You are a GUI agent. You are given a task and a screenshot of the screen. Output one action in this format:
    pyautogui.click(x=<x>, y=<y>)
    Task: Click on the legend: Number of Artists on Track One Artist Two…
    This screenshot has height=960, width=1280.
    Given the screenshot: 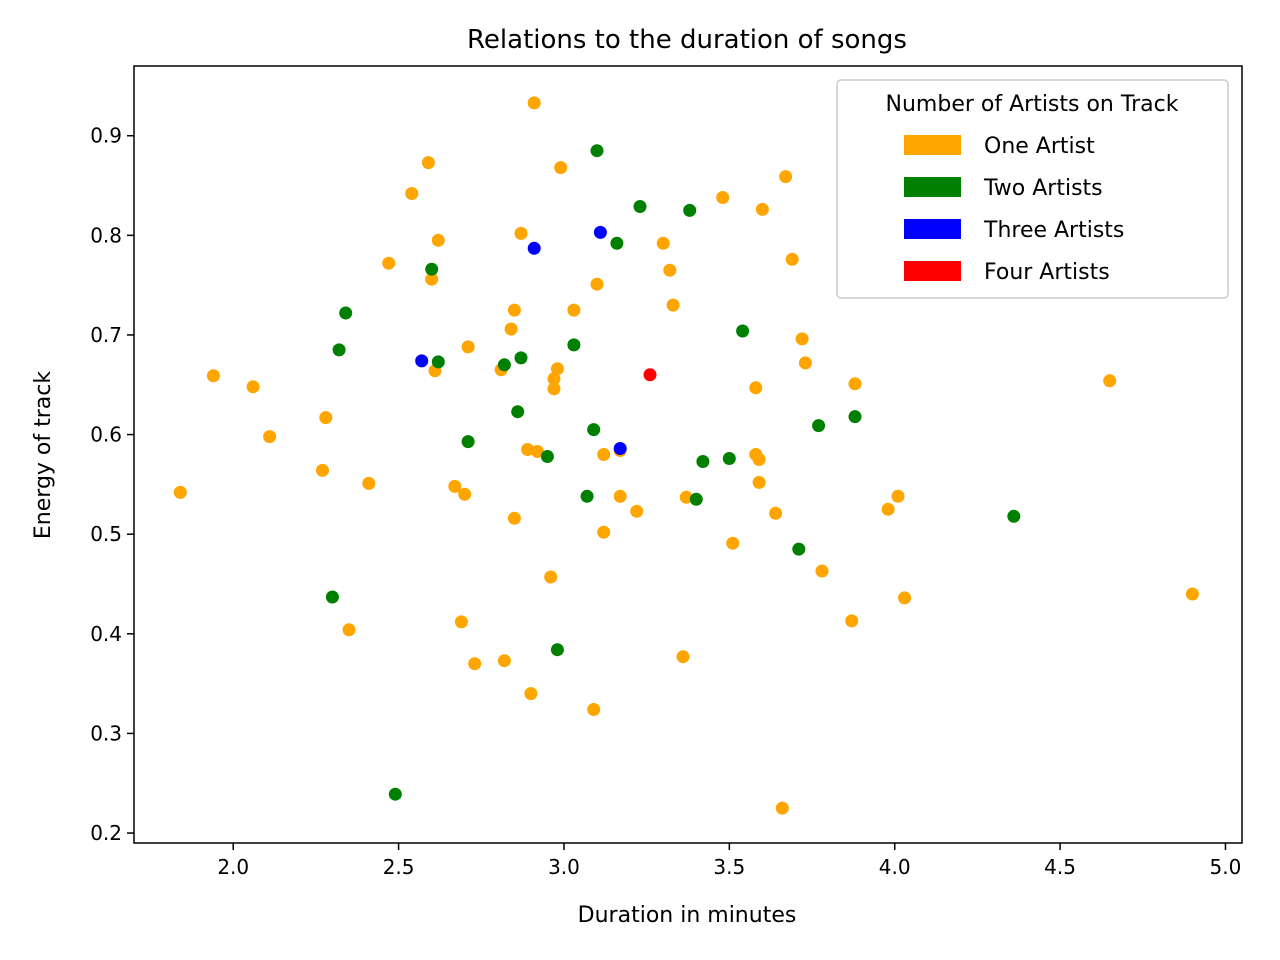 What is the action you would take?
    pyautogui.click(x=1032, y=189)
    